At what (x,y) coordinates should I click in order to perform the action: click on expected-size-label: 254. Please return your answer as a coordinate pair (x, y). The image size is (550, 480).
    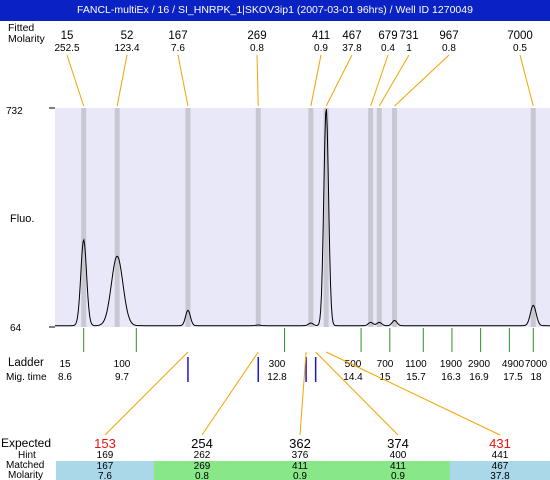
    Looking at the image, I should click on (202, 443).